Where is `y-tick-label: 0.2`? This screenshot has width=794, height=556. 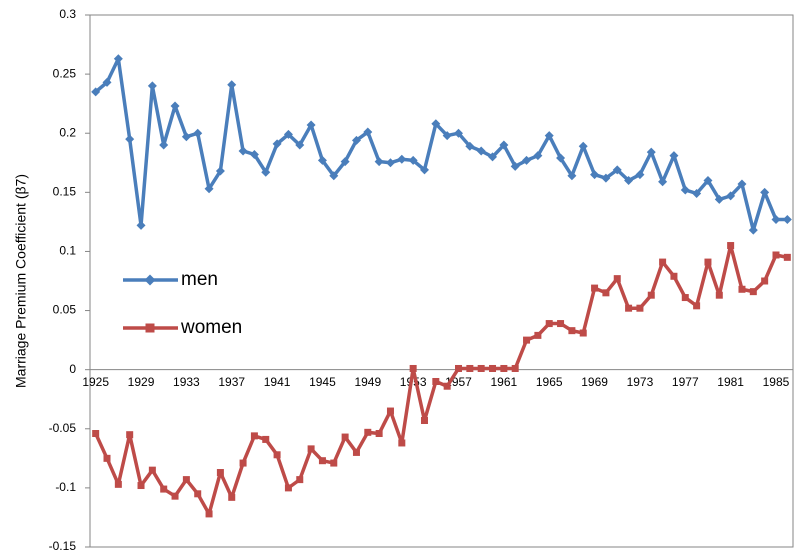
y-tick-label: 0.2 is located at coordinates (67, 132).